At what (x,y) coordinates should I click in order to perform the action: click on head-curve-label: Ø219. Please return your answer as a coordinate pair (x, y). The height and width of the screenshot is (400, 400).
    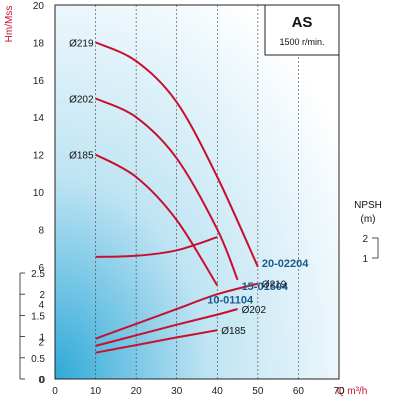
    Looking at the image, I should click on (81, 43).